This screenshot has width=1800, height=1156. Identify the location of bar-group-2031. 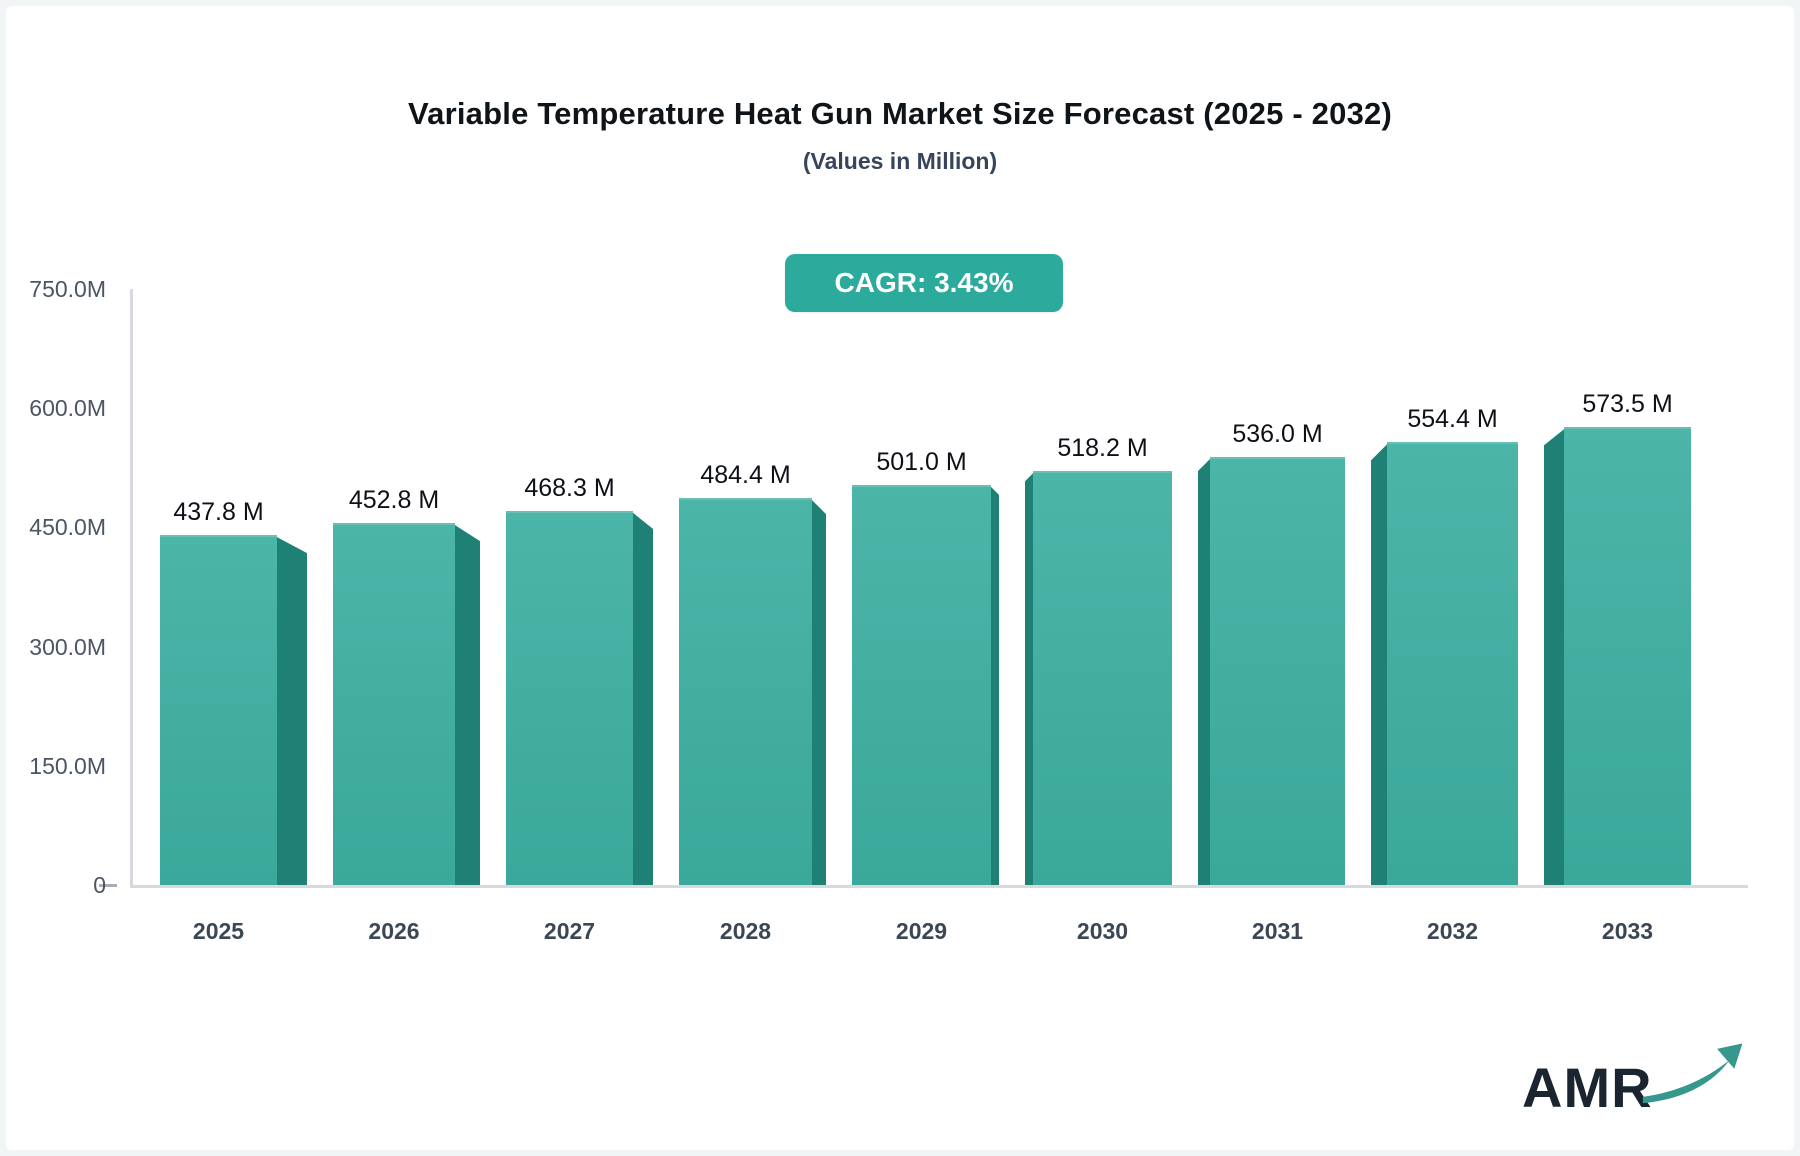
(1271, 671).